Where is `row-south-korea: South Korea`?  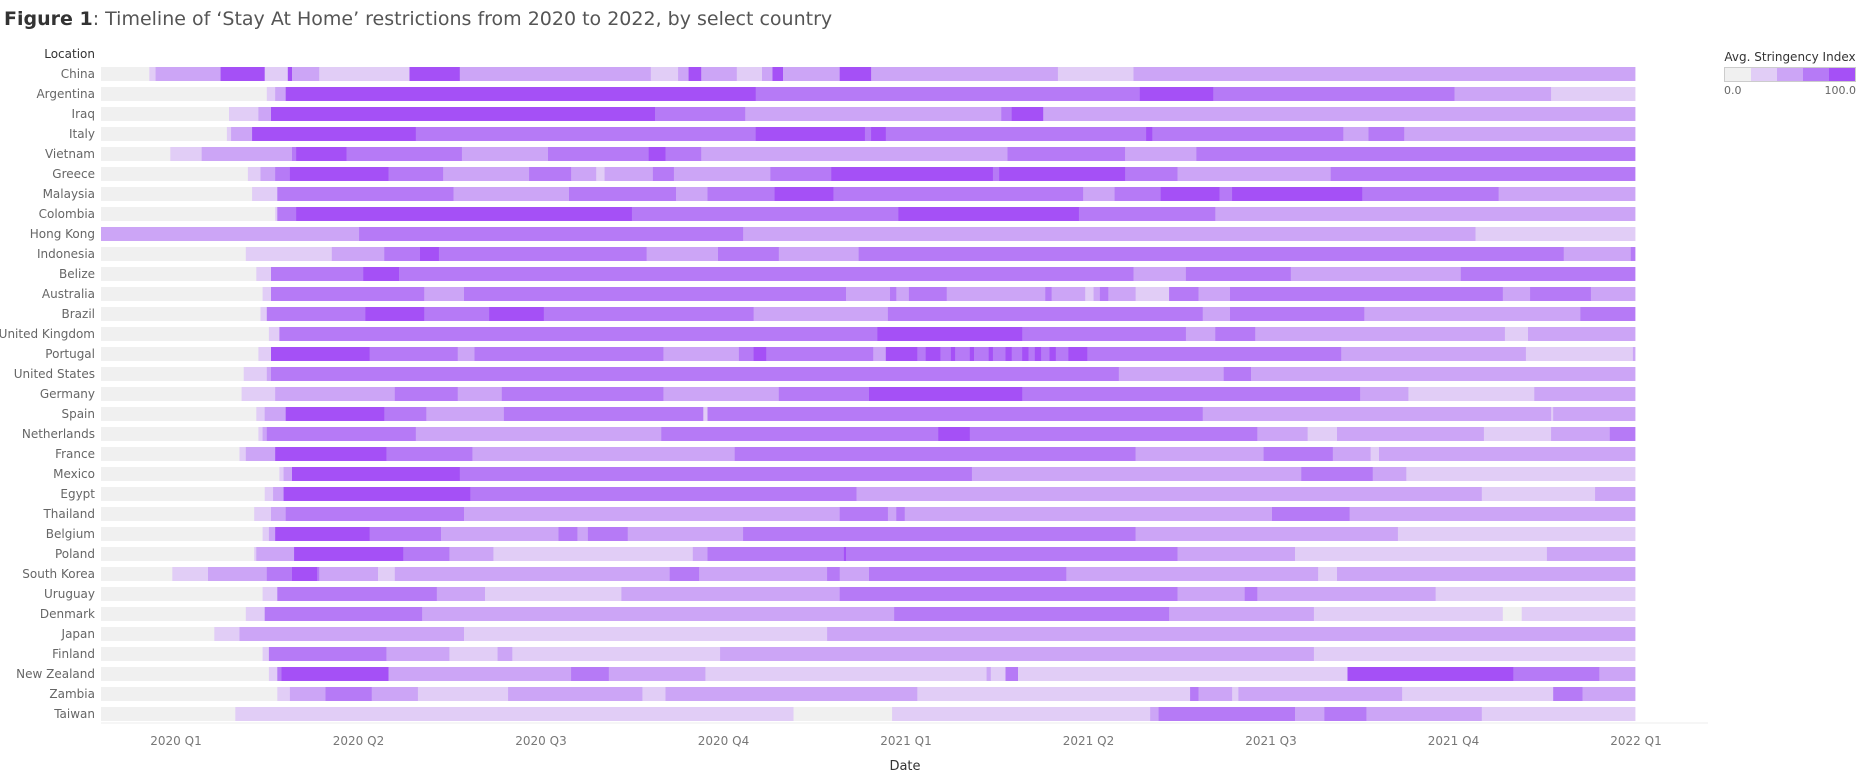 row-south-korea: South Korea is located at coordinates (829, 574).